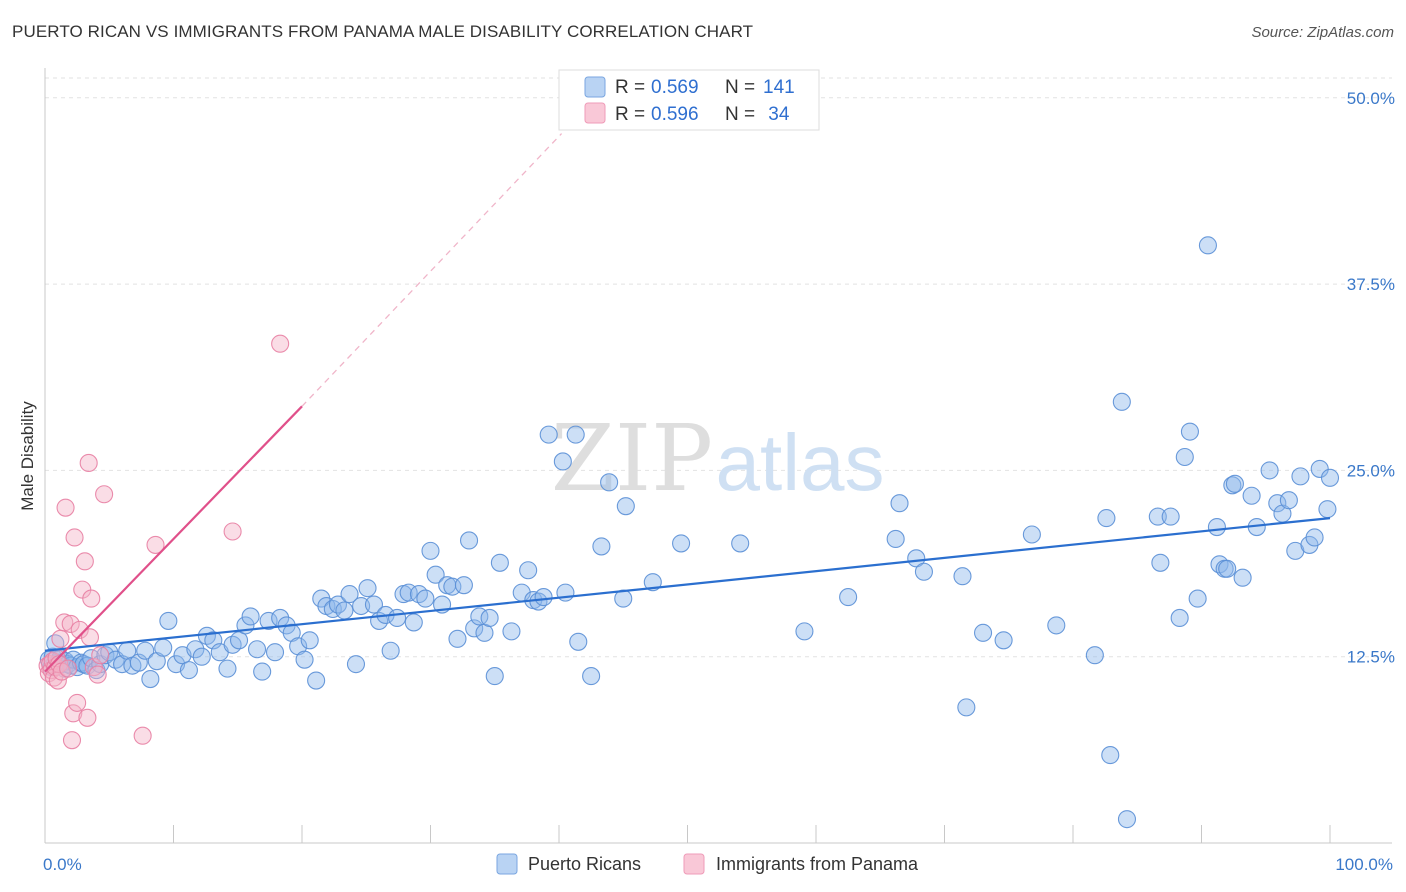 This screenshot has height=892, width=1406. Describe the element at coordinates (689, 100) in the screenshot. I see `stats-legend: R = 0.569 N = 141 R = 0.596 N = 34` at that location.